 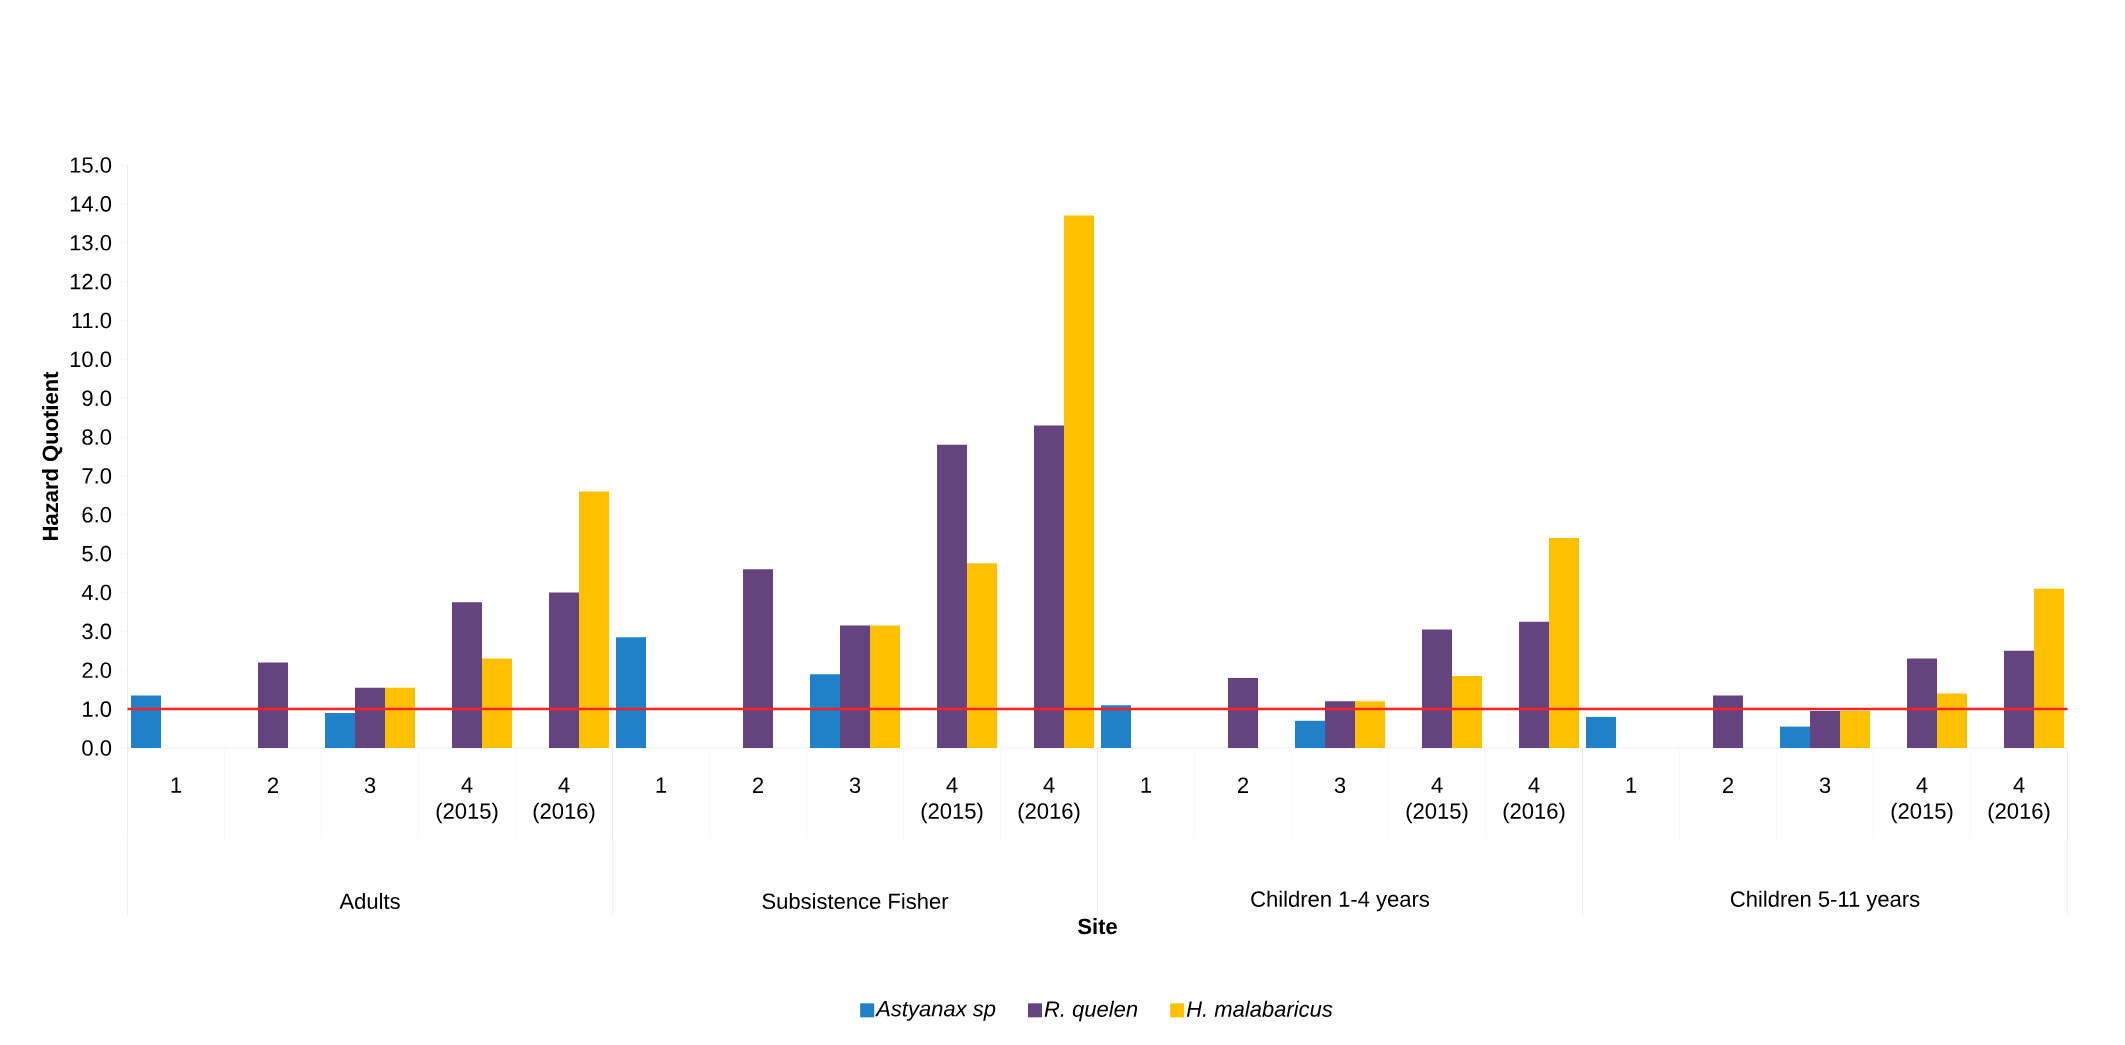 I want to click on x-axis-title: Site, so click(x=1097, y=926).